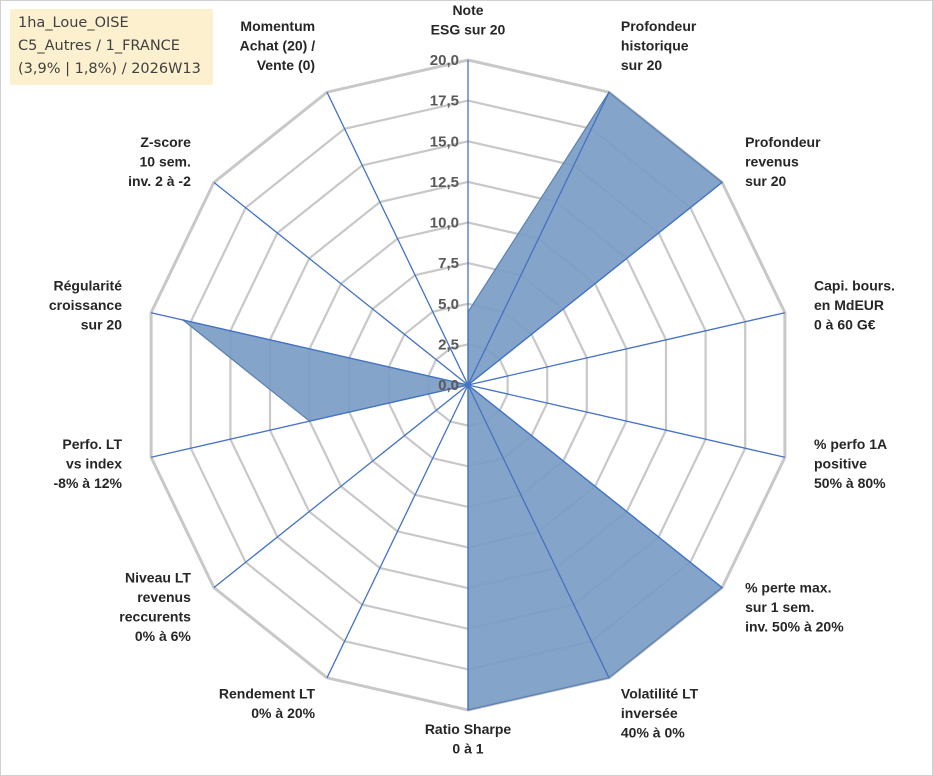 This screenshot has width=933, height=776. What do you see at coordinates (660, 694) in the screenshot?
I see `axis-label-6-line-0: Volatilité LT` at bounding box center [660, 694].